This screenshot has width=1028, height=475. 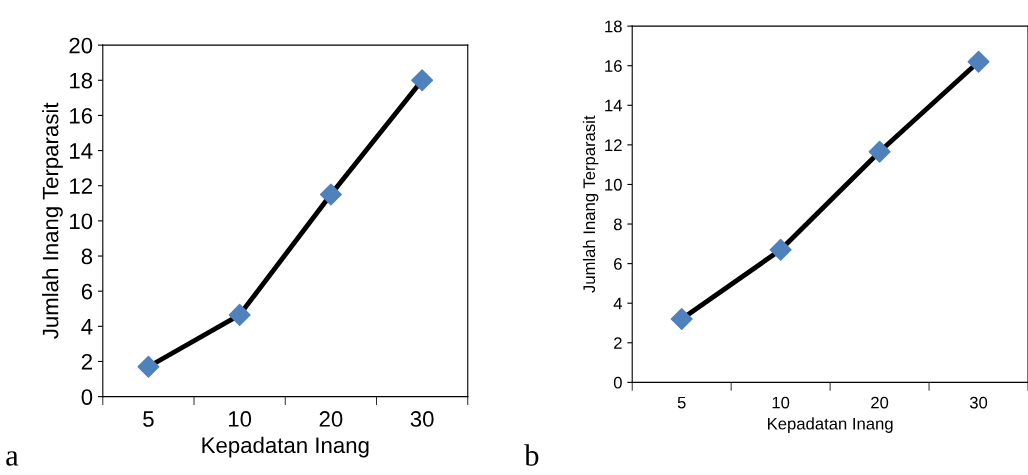 I want to click on text: a, so click(x=12, y=458).